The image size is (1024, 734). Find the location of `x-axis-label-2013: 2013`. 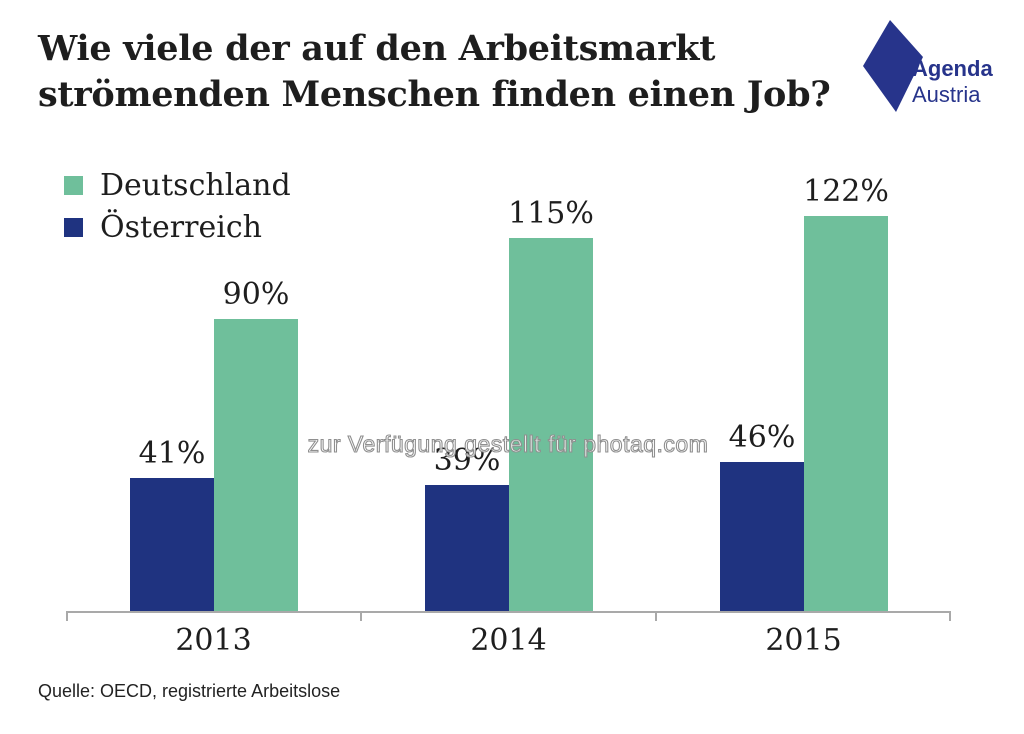

x-axis-label-2013: 2013 is located at coordinates (213, 640).